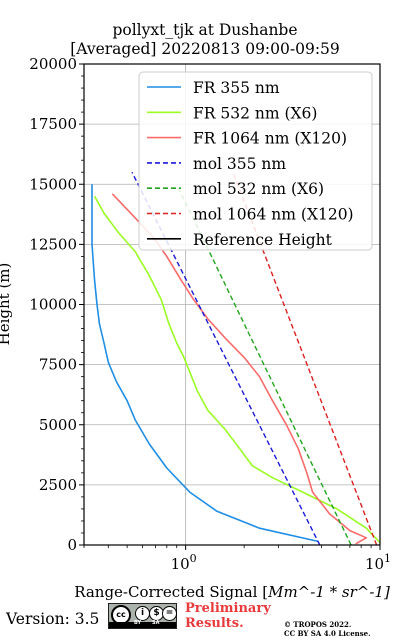 This screenshot has width=400, height=640. Describe the element at coordinates (318, 624) in the screenshot. I see `copyright-line-1: © TROPOS 2022.` at that location.